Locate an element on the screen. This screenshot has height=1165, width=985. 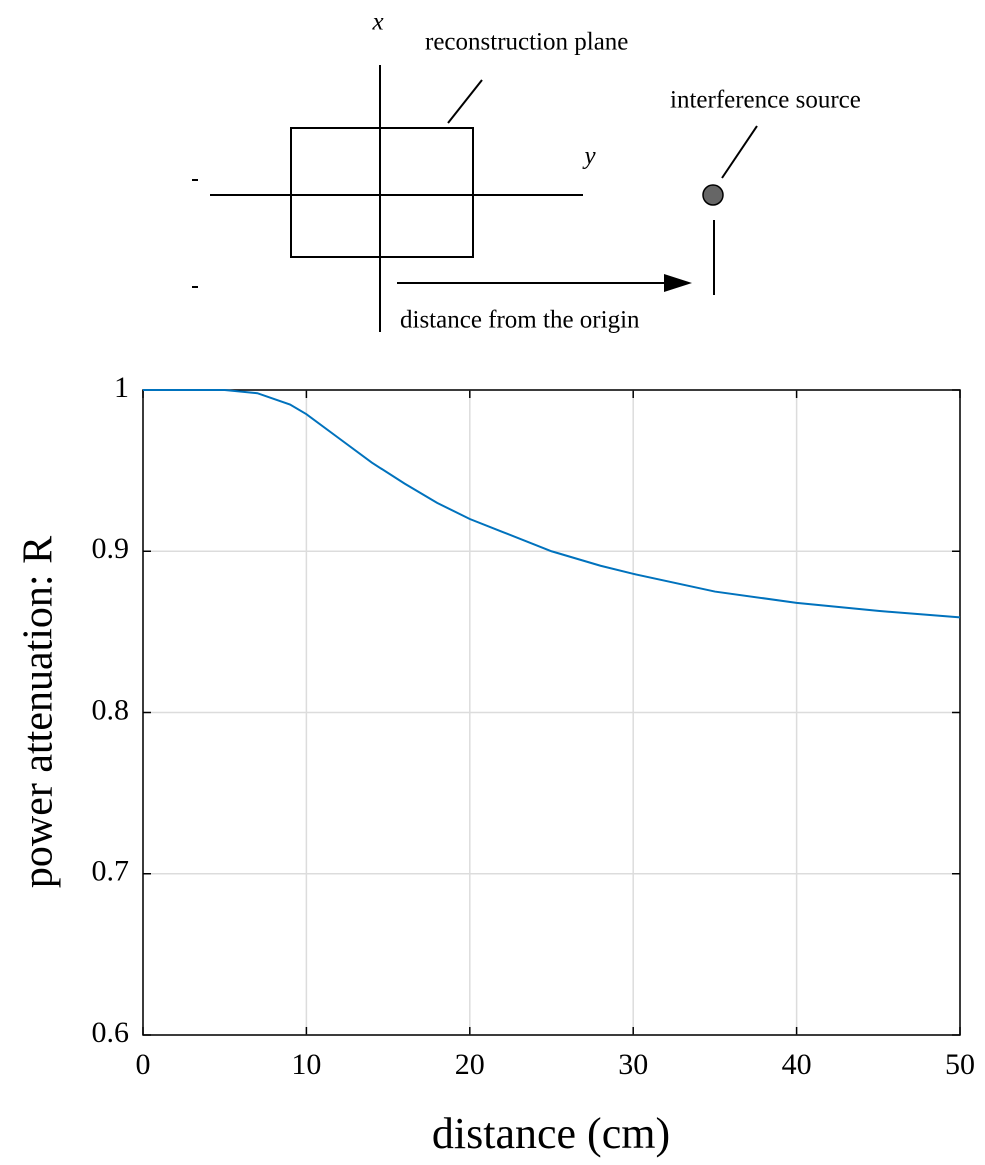
diagram-label: y is located at coordinates (588, 156).